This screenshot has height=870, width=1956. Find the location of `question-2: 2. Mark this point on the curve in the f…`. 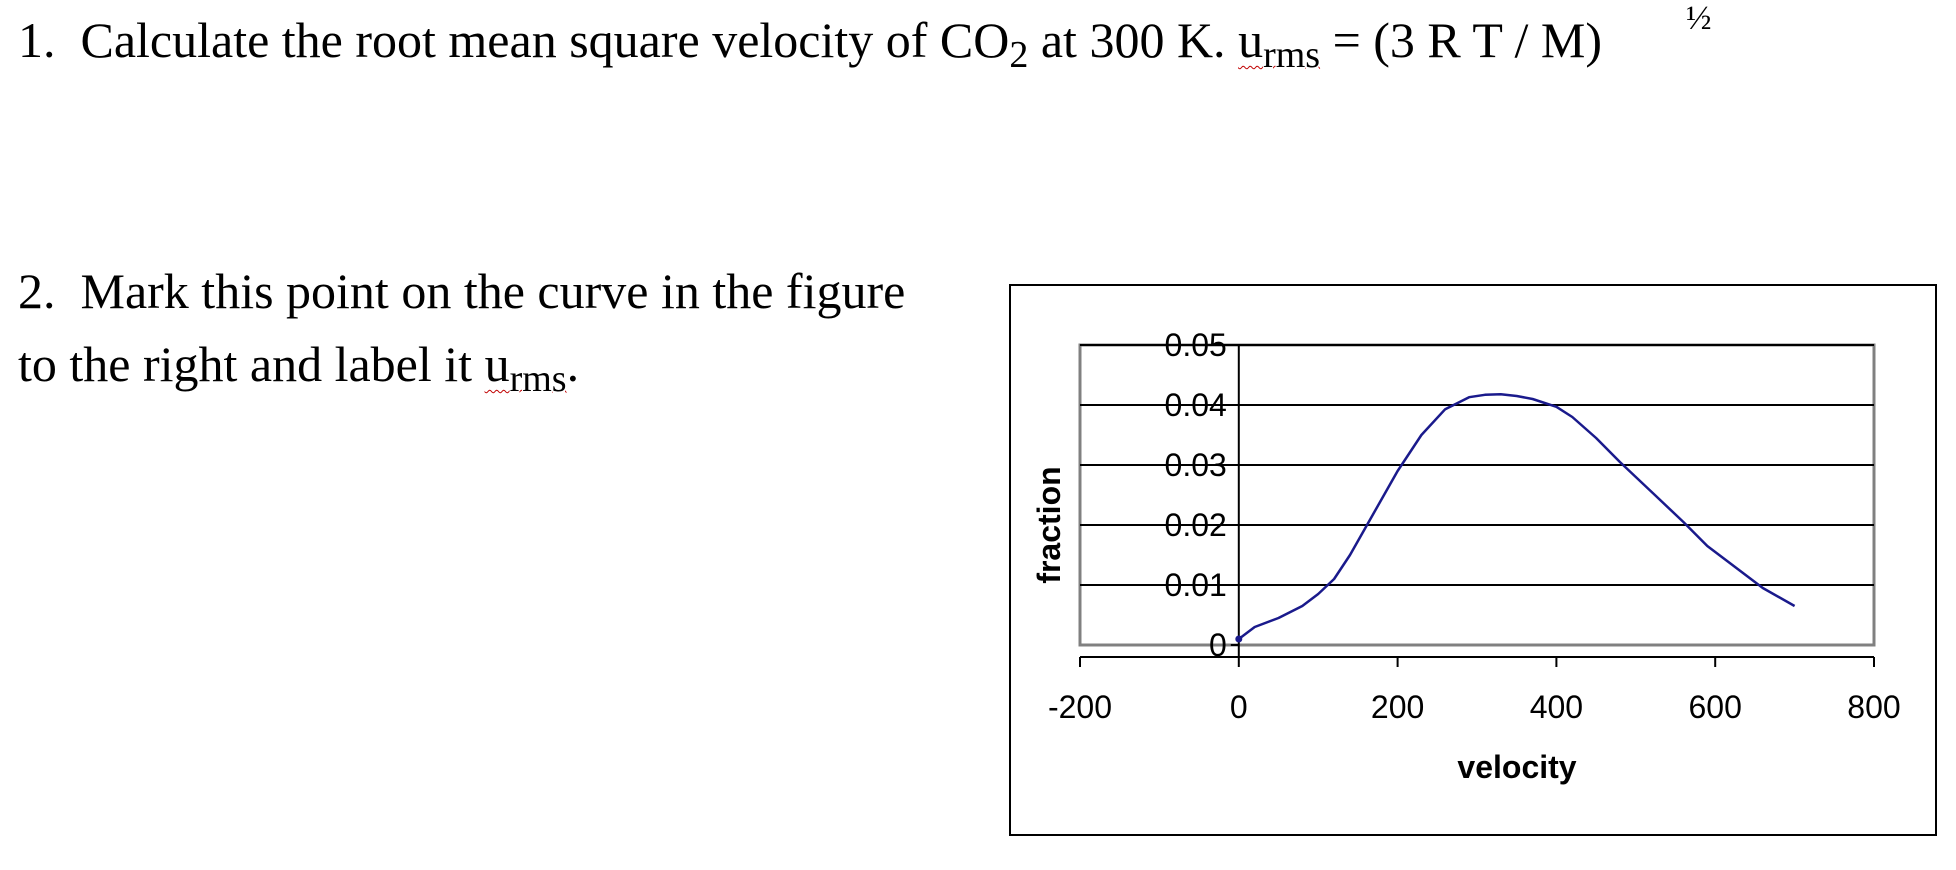

question-2: 2. Mark this point on the curve in the f… is located at coordinates (461, 335).